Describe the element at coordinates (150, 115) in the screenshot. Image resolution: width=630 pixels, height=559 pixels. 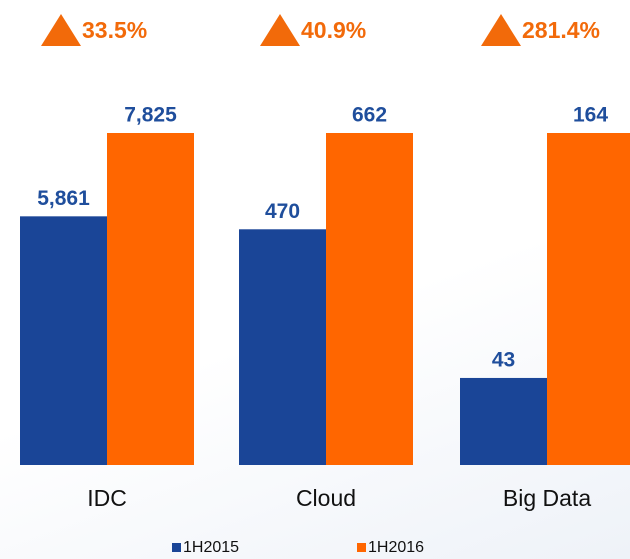
I see `value-label: 7,825` at that location.